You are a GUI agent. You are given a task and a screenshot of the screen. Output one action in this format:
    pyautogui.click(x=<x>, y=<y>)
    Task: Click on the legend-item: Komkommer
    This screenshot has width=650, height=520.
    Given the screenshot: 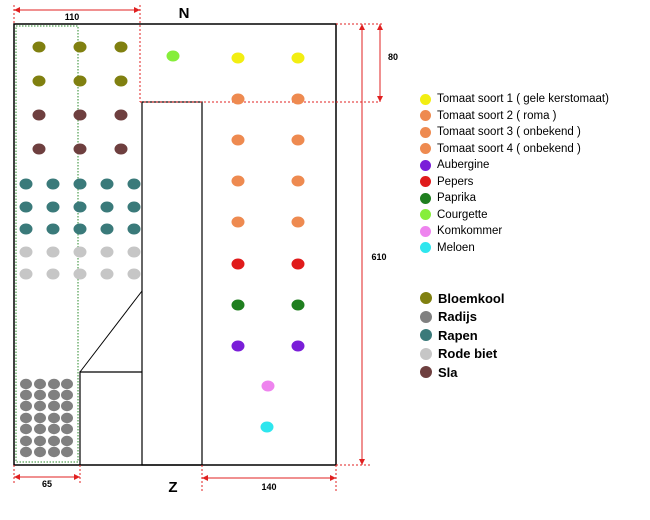 What is the action you would take?
    pyautogui.click(x=535, y=231)
    